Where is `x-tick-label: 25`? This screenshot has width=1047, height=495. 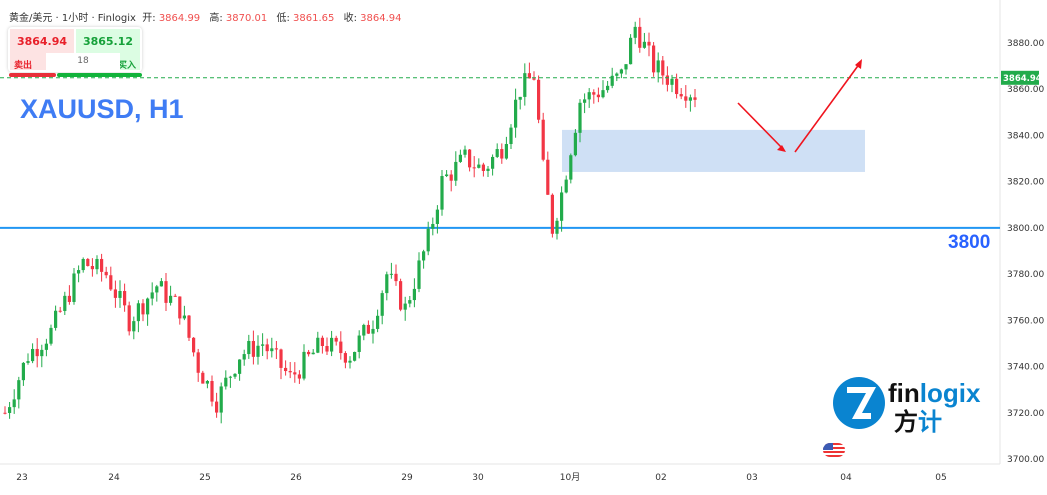
x-tick-label: 25 is located at coordinates (204, 478).